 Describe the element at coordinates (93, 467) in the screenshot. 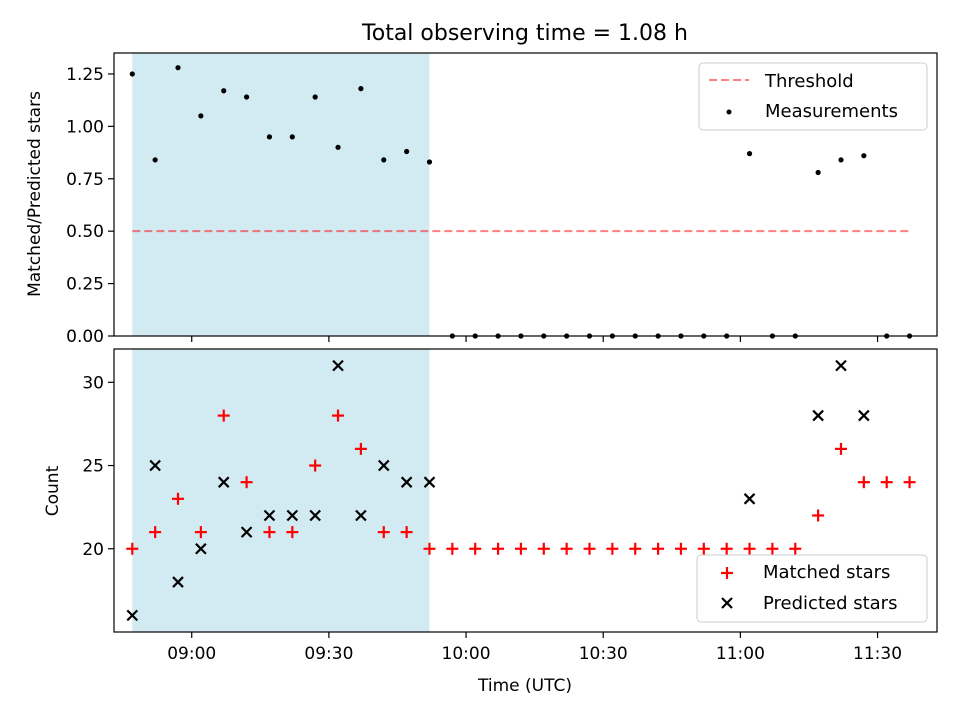

I see `y-tick-label: 25` at that location.